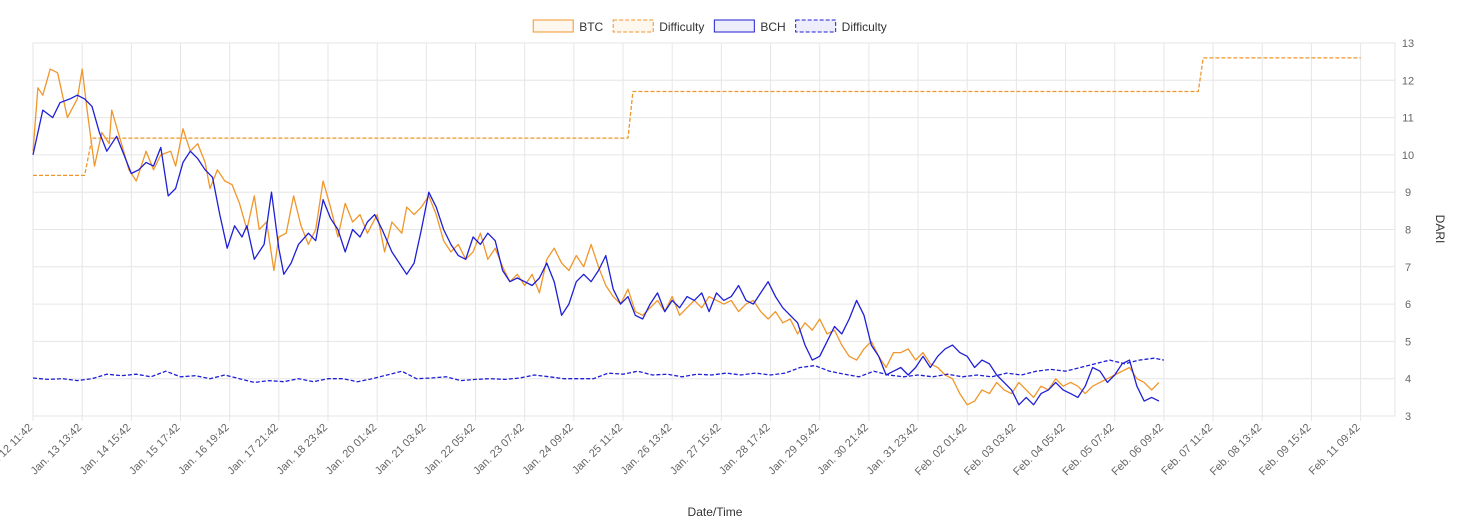 The width and height of the screenshot is (1458, 529). Describe the element at coordinates (401, 450) in the screenshot. I see `x-tick-label: Jan. 21 03:42` at that location.